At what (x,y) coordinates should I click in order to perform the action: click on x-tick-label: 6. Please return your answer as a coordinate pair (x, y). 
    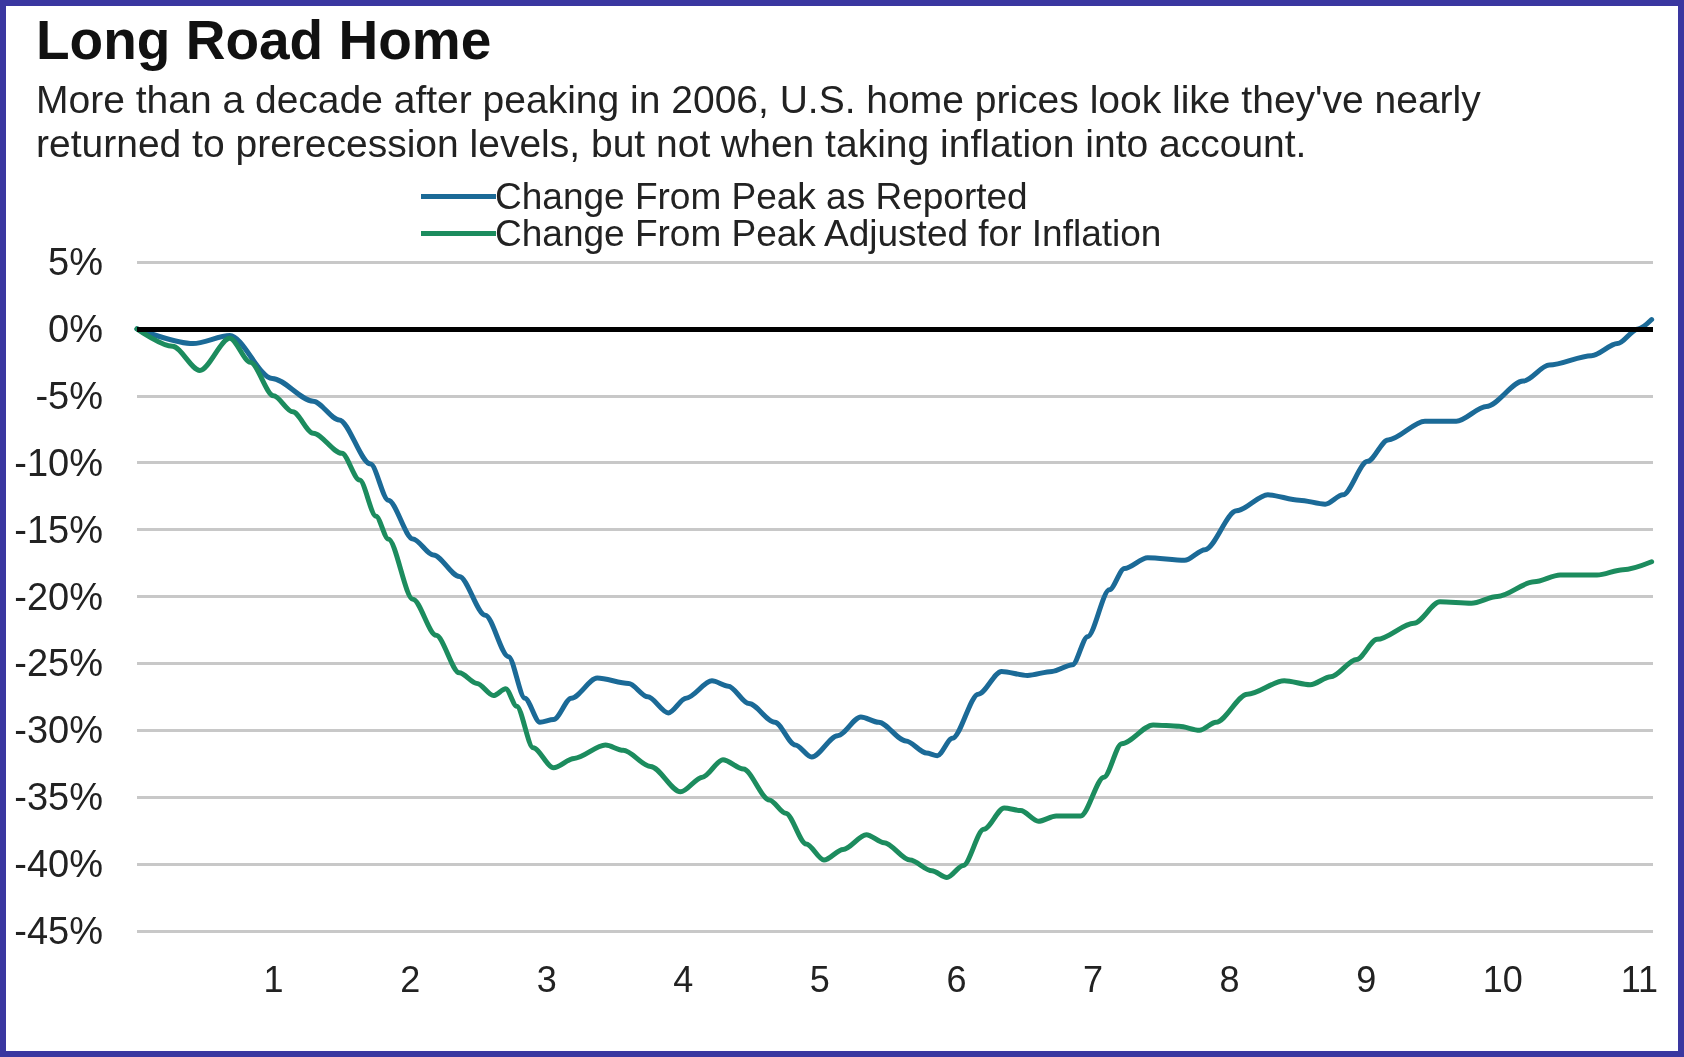
    Looking at the image, I should click on (956, 979).